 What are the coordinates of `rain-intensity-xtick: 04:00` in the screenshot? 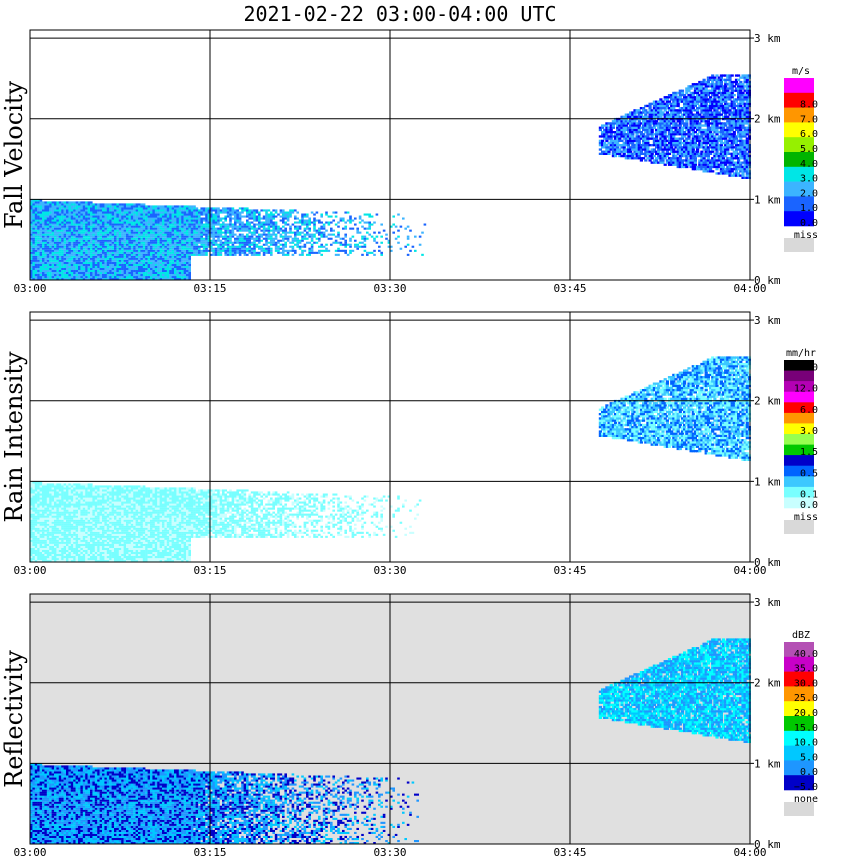 It's located at (749, 570).